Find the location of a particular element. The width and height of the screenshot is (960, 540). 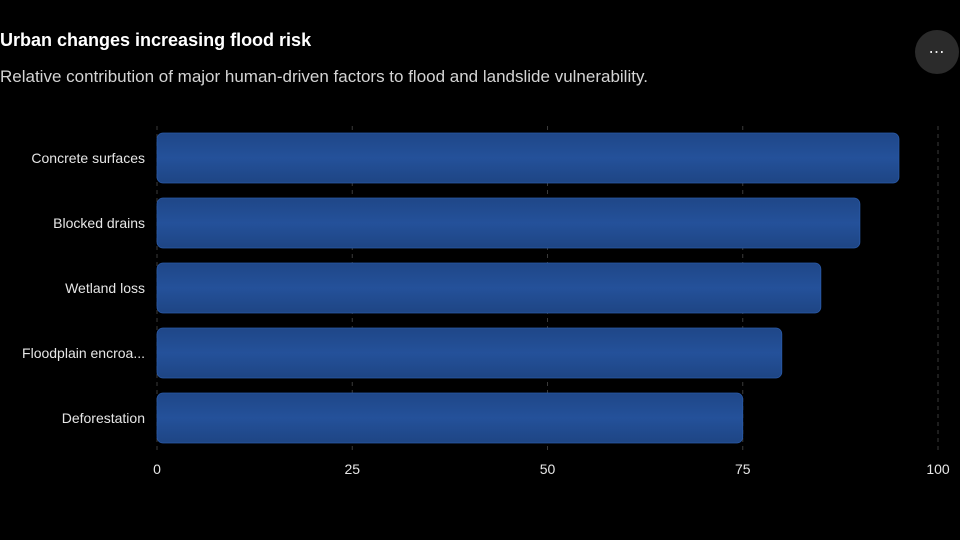

x-tick-label-100: 100 is located at coordinates (938, 469).